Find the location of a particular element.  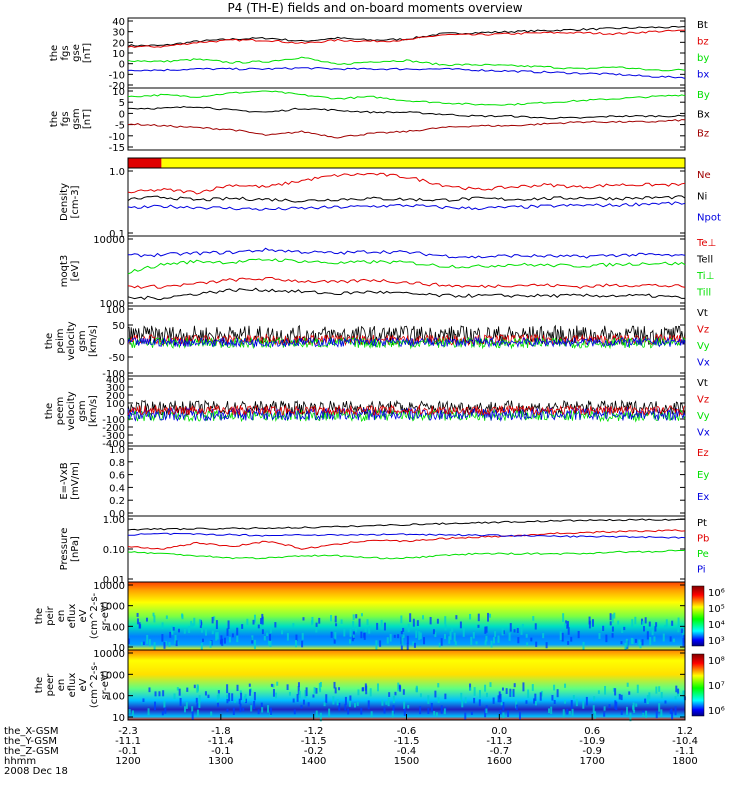

y-tick-label: 0.01 is located at coordinates (114, 580).